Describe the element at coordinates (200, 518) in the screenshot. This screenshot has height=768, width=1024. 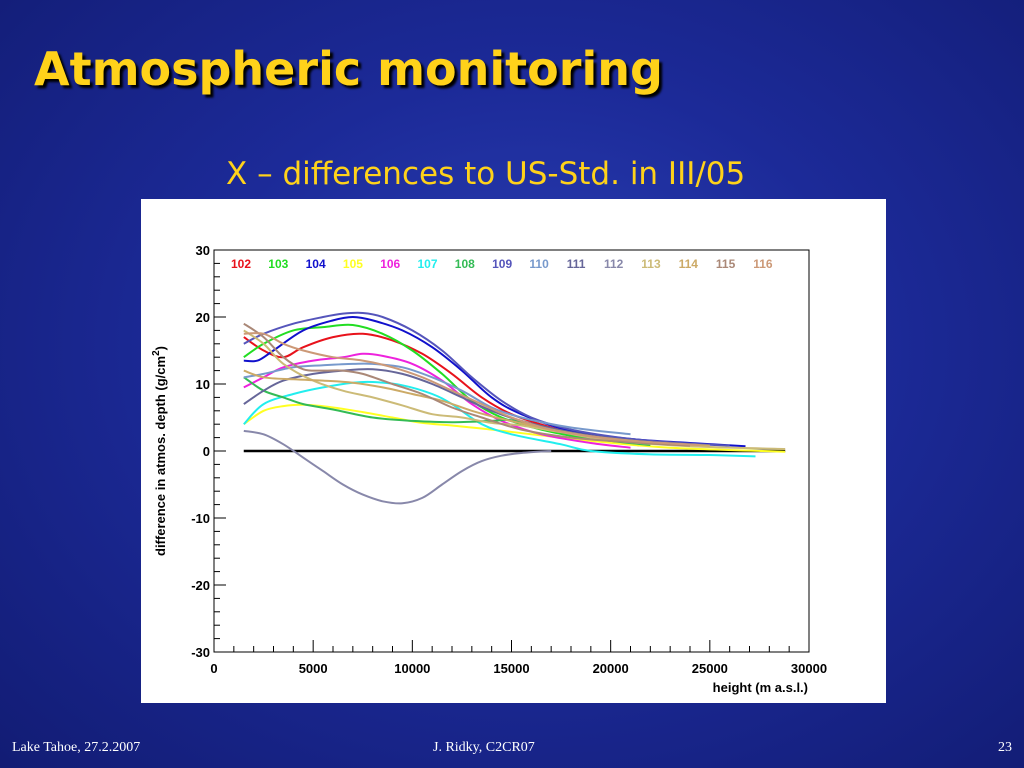
I see `y-tick-label: -10` at that location.